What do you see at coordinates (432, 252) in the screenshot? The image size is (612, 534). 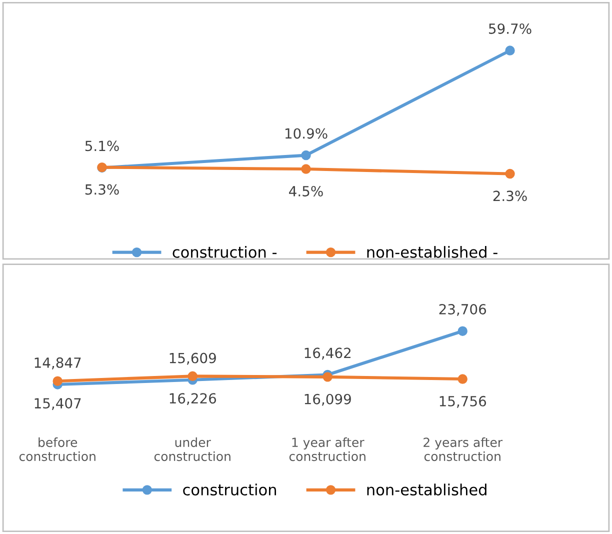 I see `legend-label: non-established -` at bounding box center [432, 252].